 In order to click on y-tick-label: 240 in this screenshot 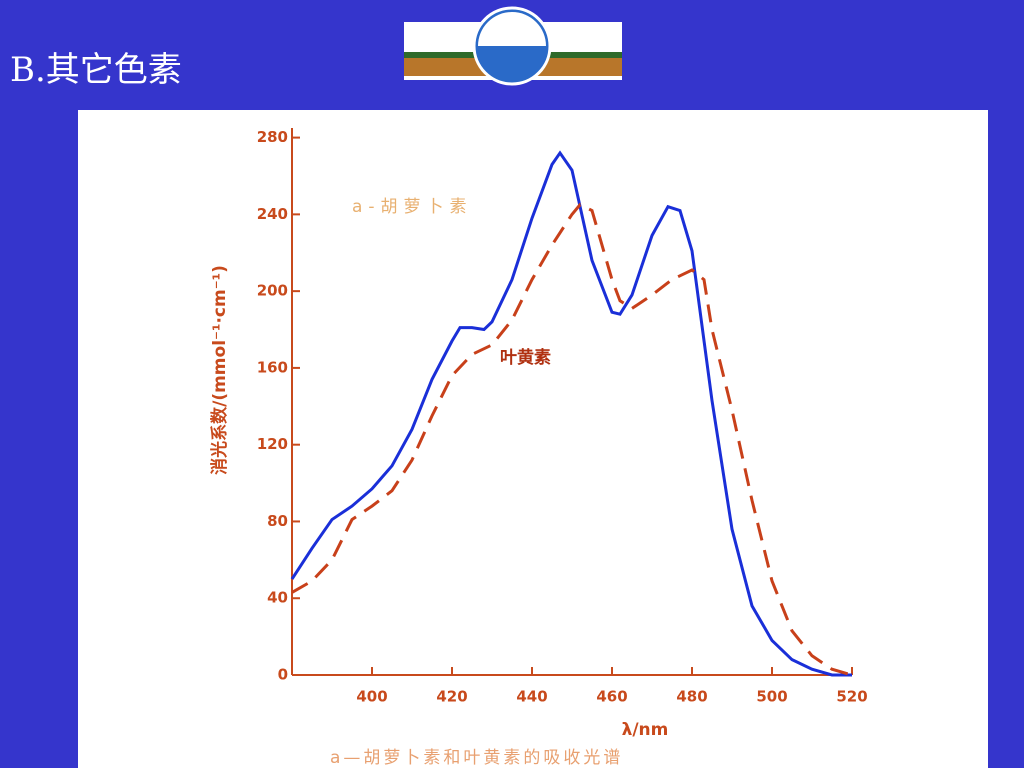, I will do `click(272, 214)`.